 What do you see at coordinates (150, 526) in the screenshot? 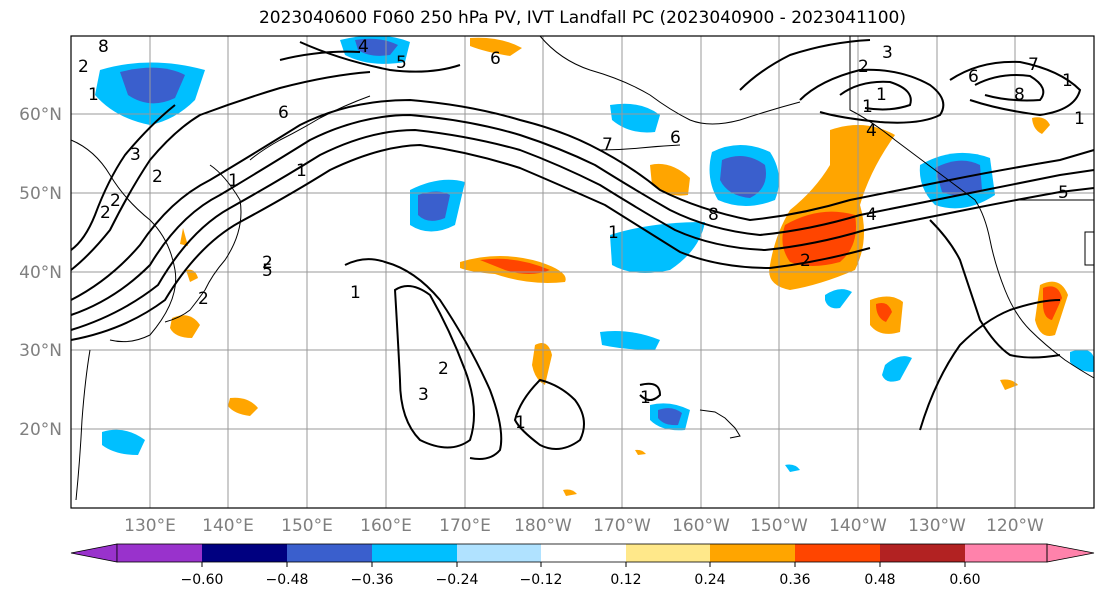
I see `lon-label: 130°E` at bounding box center [150, 526].